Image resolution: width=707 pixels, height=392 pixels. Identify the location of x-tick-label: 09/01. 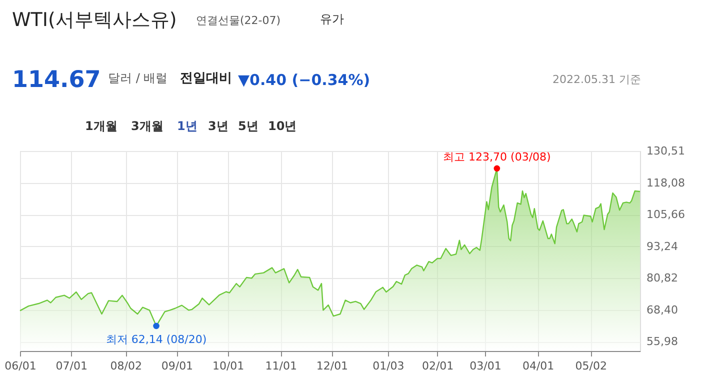
(177, 366).